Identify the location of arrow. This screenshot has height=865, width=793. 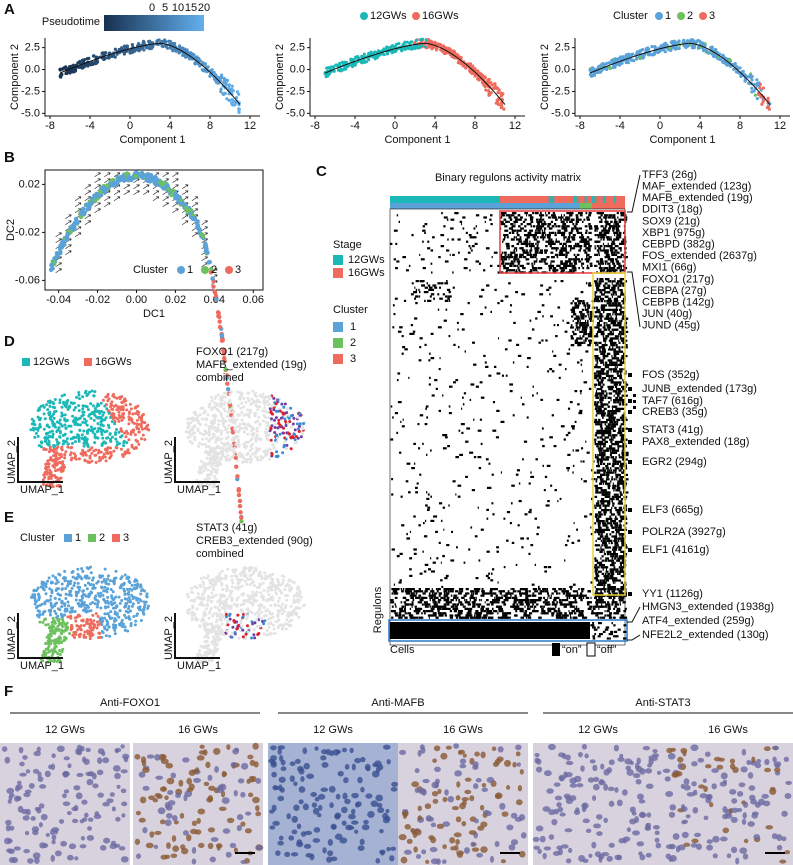
(78, 235).